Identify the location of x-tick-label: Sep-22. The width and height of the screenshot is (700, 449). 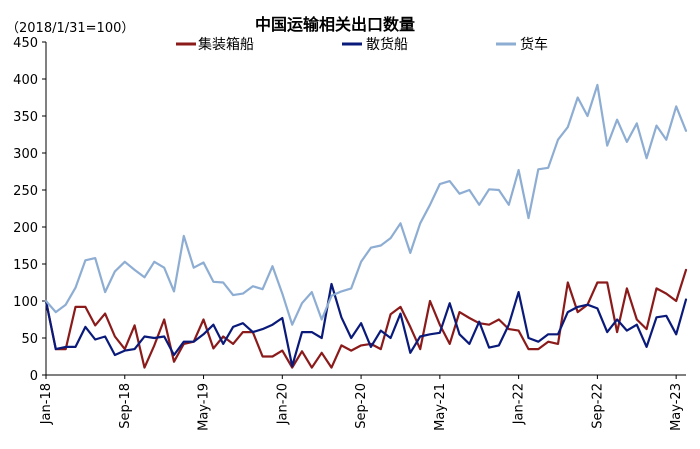
(597, 406).